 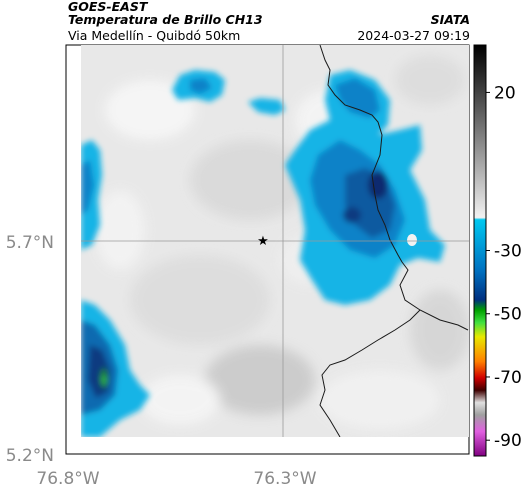 I want to click on colorbar-tick-label: 20, so click(x=505, y=93).